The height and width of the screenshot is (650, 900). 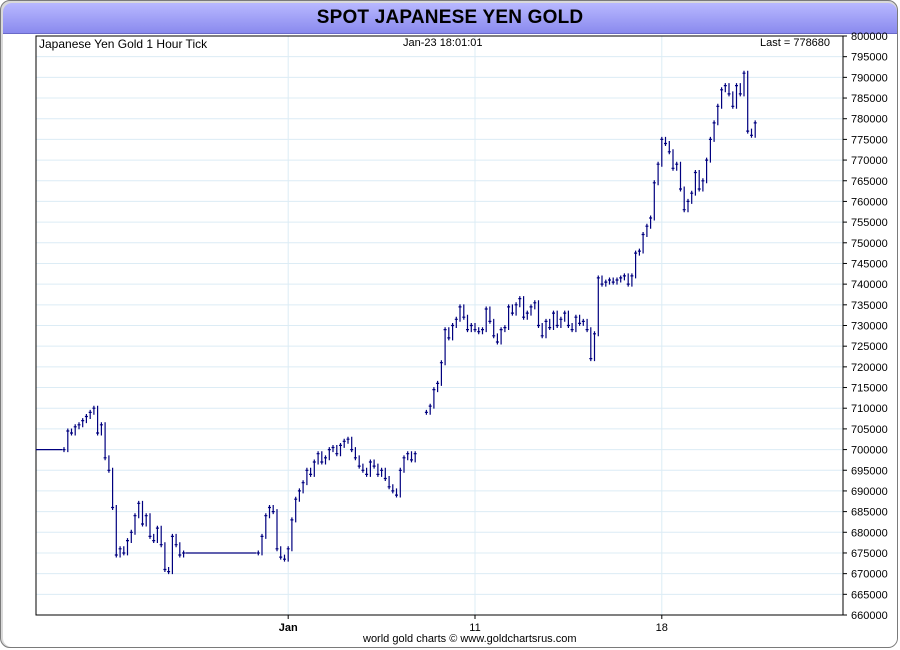 I want to click on y-tick-label: 745000, so click(x=869, y=264).